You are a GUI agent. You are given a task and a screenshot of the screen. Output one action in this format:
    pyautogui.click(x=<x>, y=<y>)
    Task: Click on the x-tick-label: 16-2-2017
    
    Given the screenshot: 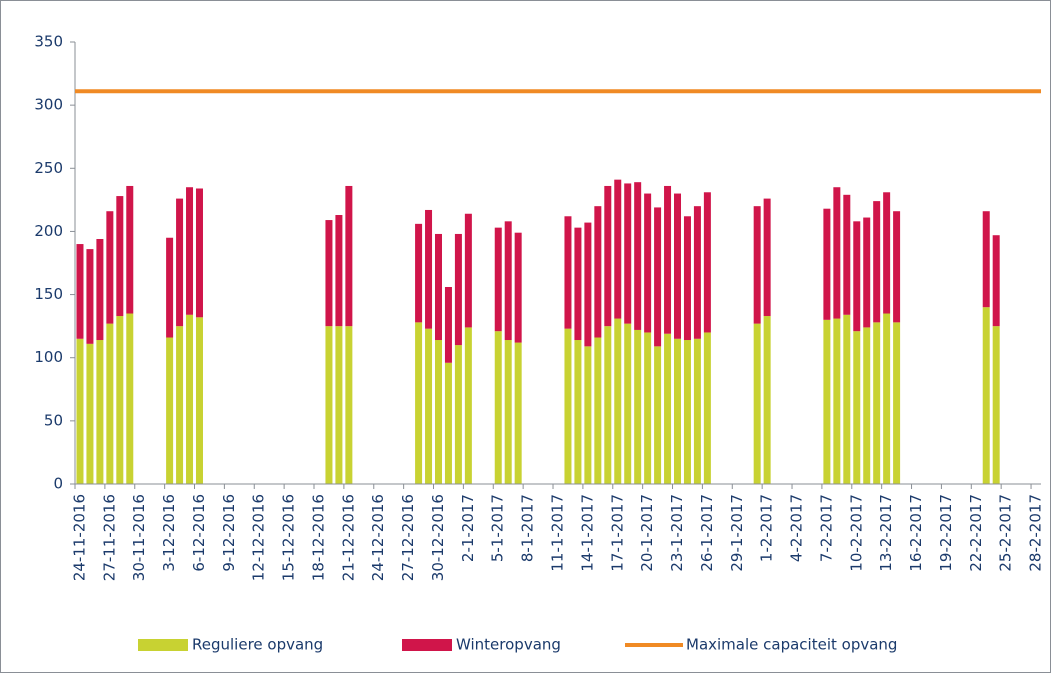 What is the action you would take?
    pyautogui.click(x=916, y=533)
    